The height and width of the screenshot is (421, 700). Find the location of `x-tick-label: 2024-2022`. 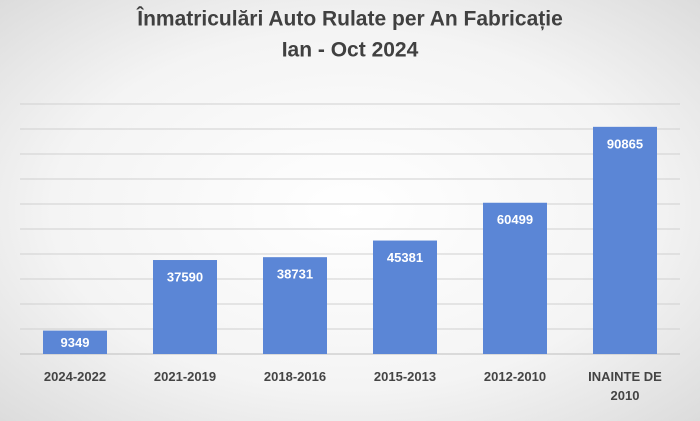

x-tick-label: 2024-2022 is located at coordinates (75, 376).